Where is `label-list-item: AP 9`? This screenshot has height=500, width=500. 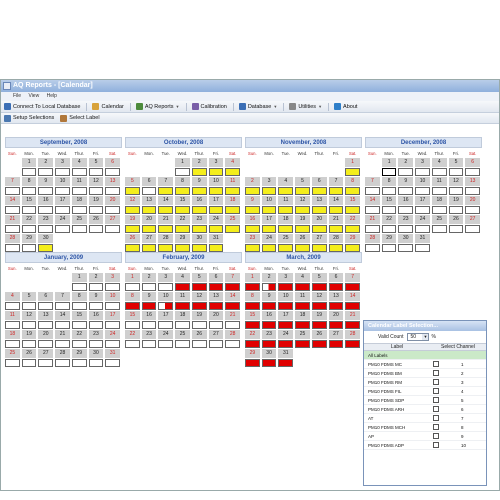 label-list-item: AP 9 is located at coordinates (425, 436).